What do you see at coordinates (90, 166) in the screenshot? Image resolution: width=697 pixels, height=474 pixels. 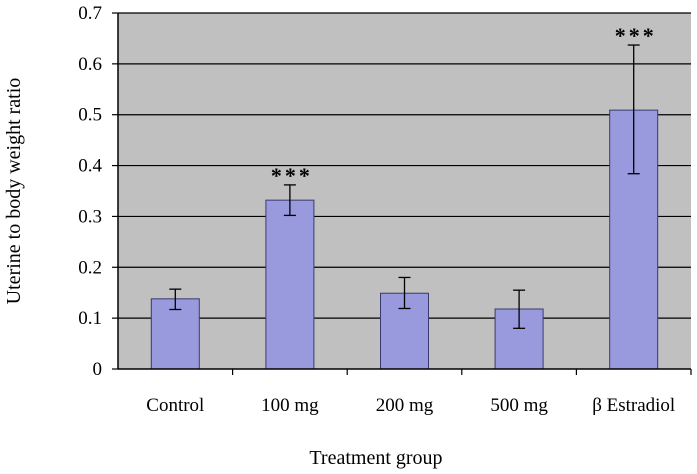 I see `y-tick-label: 0.4` at bounding box center [90, 166].